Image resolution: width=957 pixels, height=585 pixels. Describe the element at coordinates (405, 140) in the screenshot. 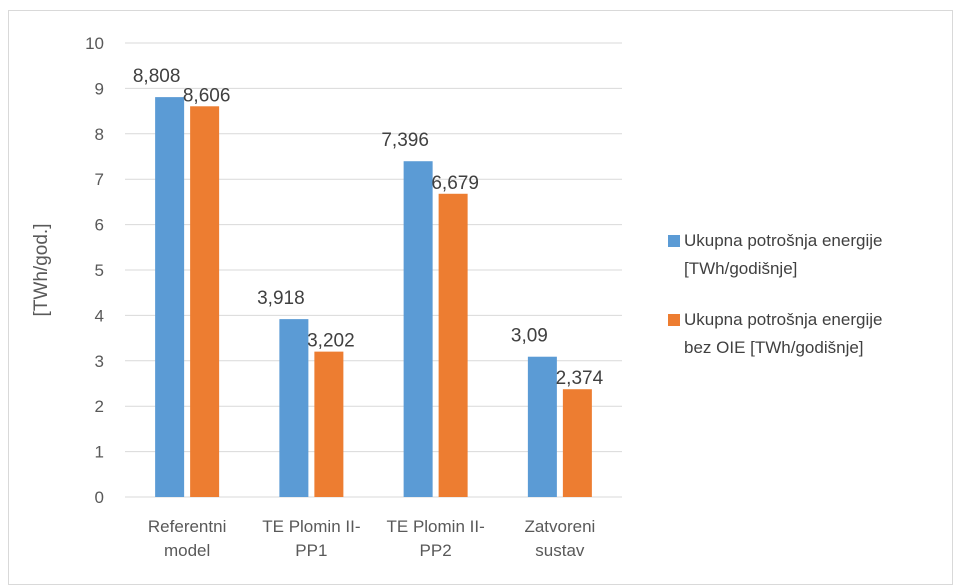

I see `data-label: 7,396` at that location.